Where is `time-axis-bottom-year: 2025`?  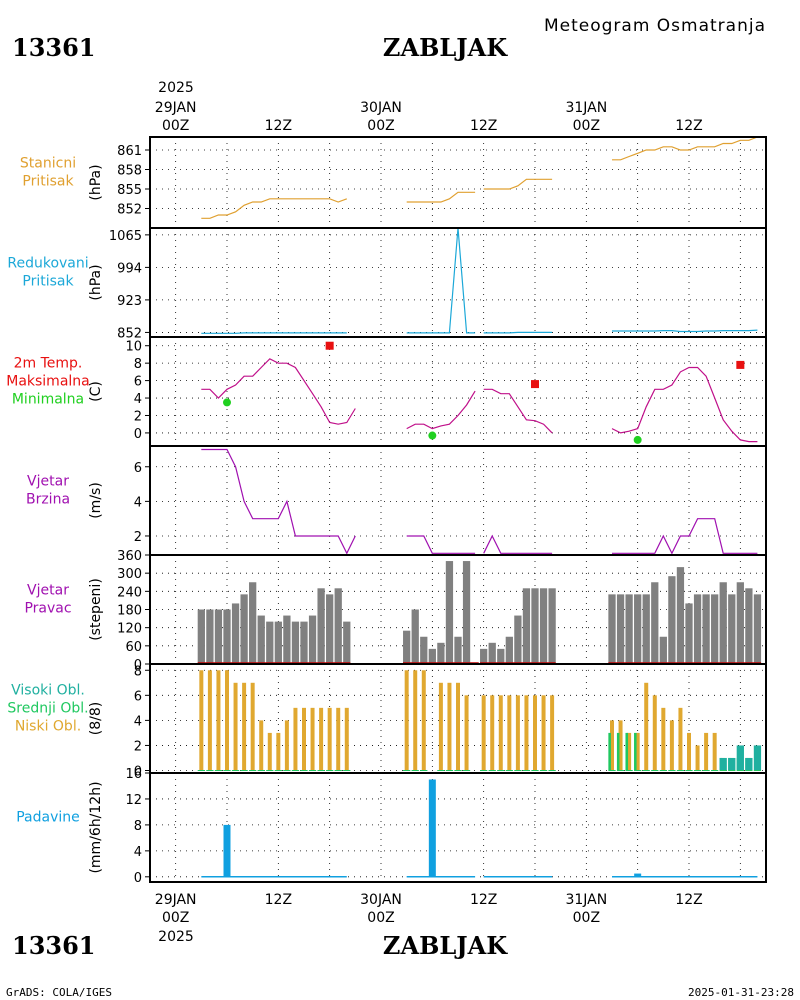 time-axis-bottom-year: 2025 is located at coordinates (176, 937).